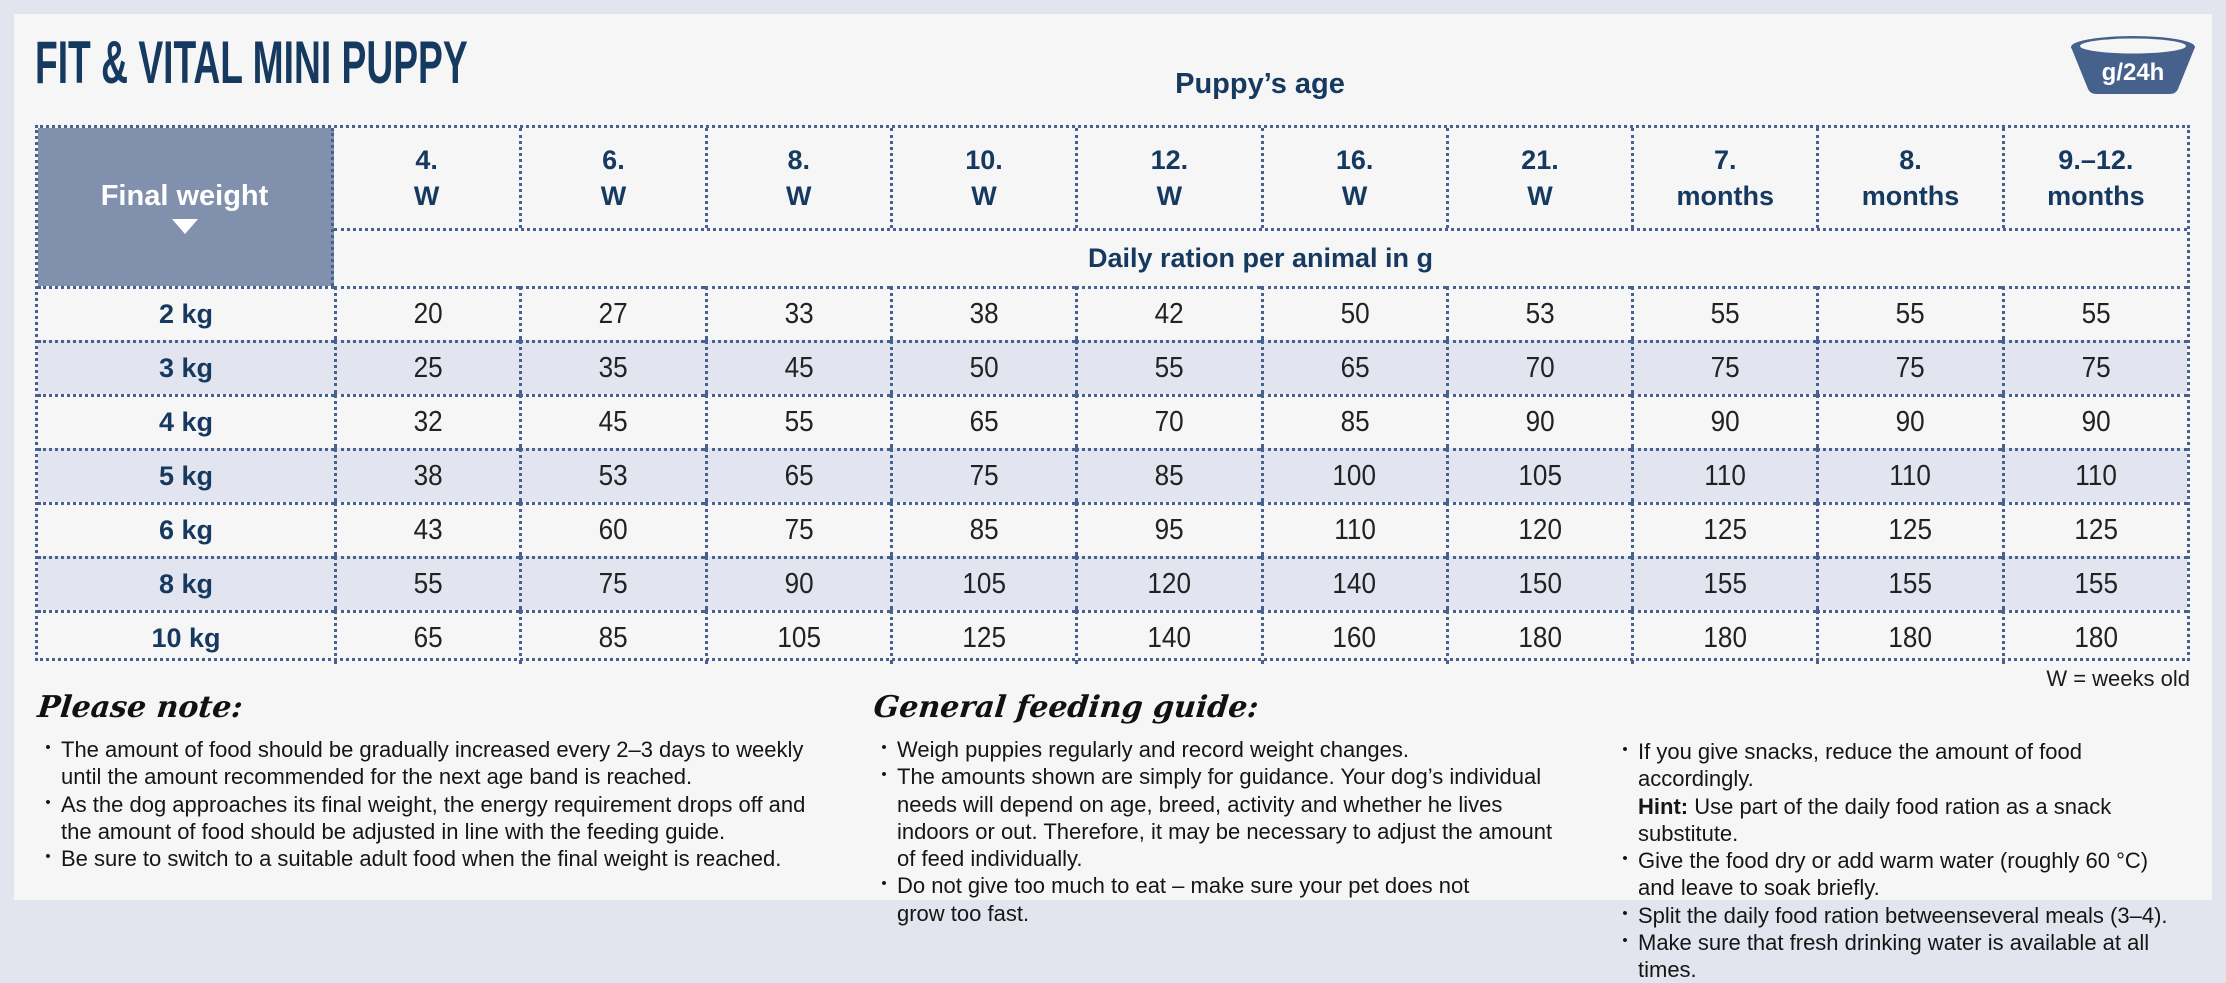 This screenshot has width=2226, height=983. What do you see at coordinates (982, 367) in the screenshot?
I see `ration-value-cell: 50` at bounding box center [982, 367].